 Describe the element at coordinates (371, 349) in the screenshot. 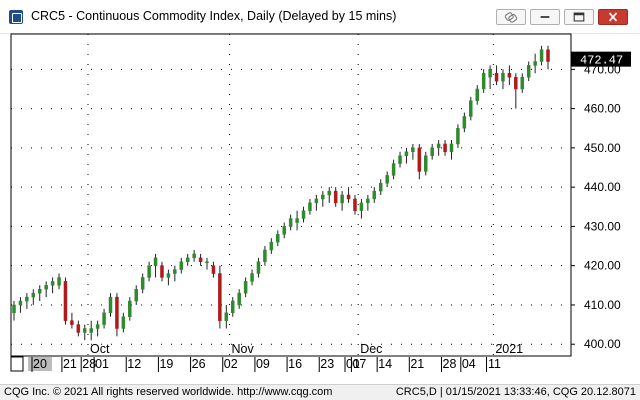

I see `x-month-label: Dec` at that location.